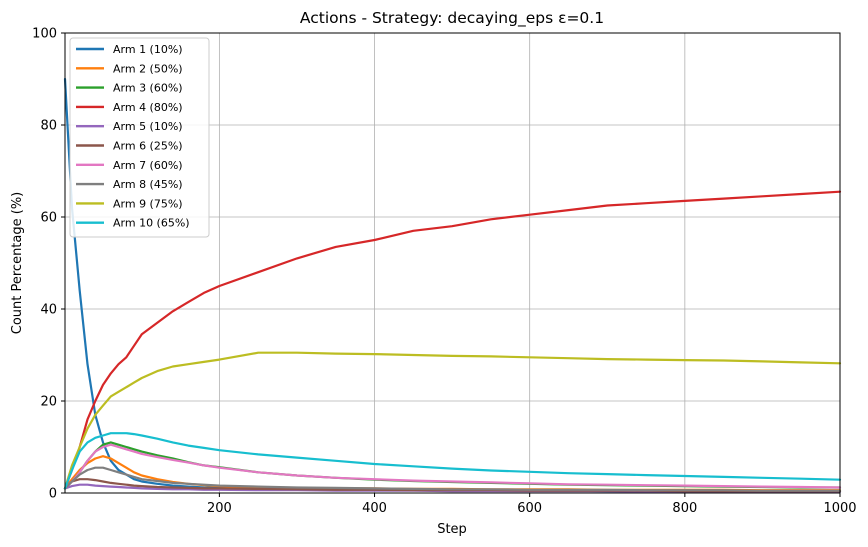  Describe the element at coordinates (219, 508) in the screenshot. I see `x-tick-label: 200` at that location.